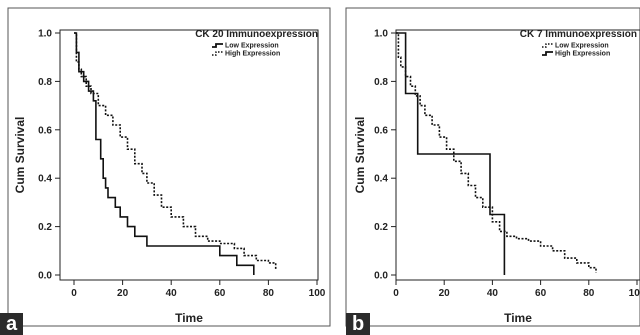 The image size is (640, 335). What do you see at coordinates (317, 293) in the screenshot?
I see `chart-a-xtick-label: 100` at bounding box center [317, 293].